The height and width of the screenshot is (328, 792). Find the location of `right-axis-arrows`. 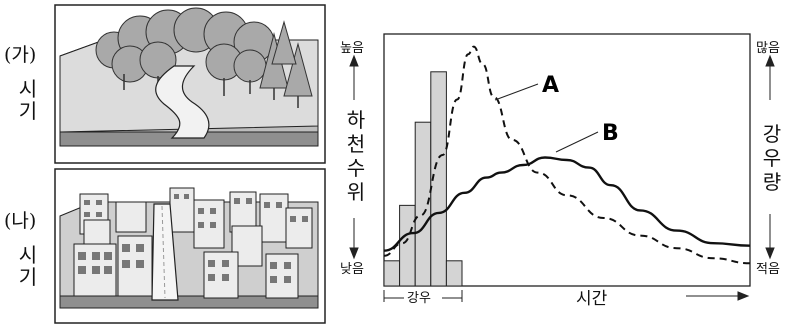

right-axis-arrows is located at coordinates (770, 157).